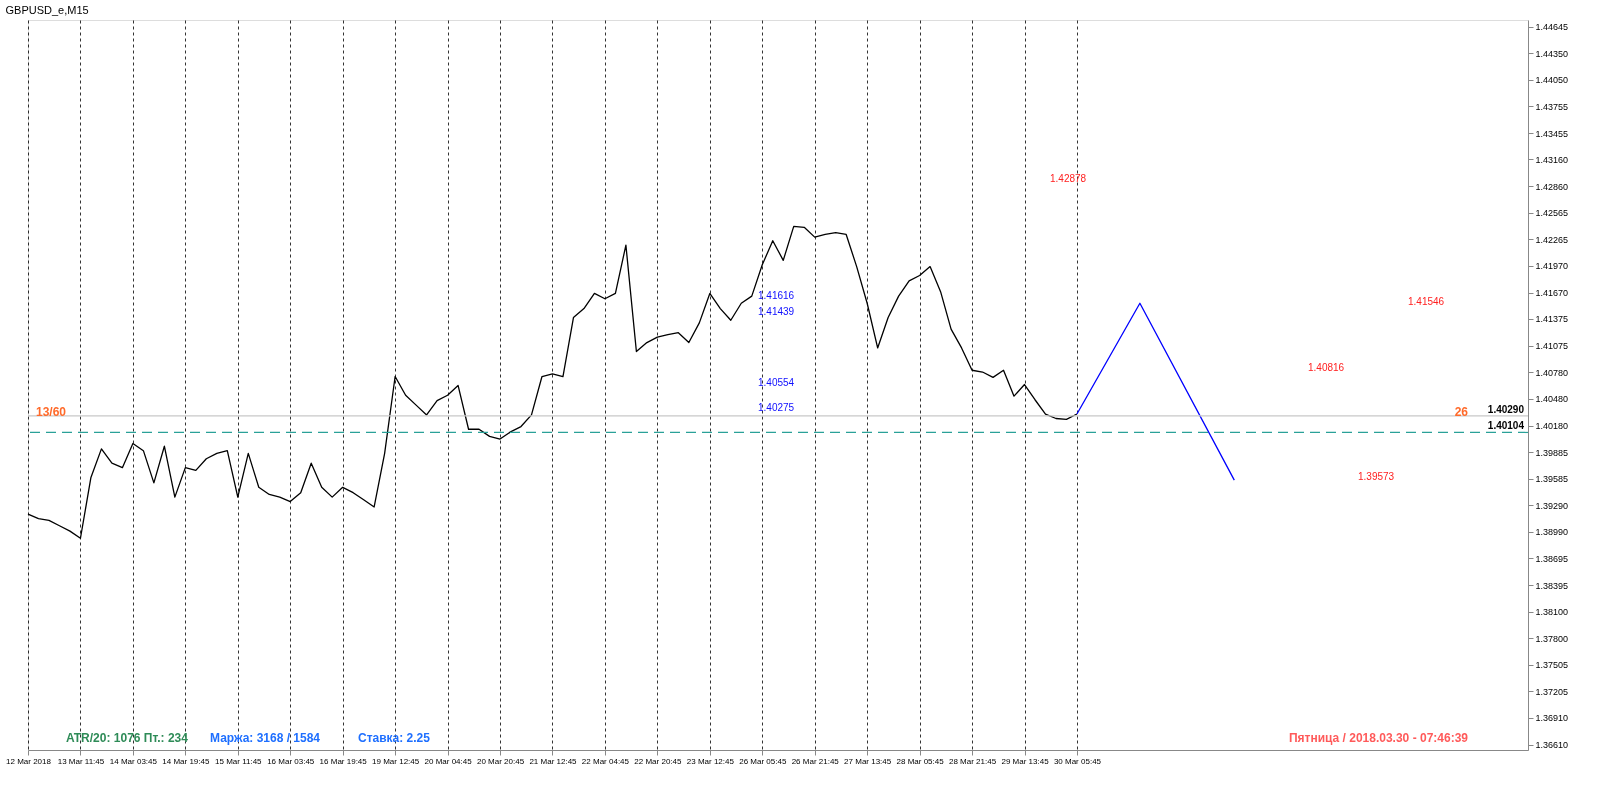 The image size is (1600, 809). What do you see at coordinates (1426, 301) in the screenshot?
I see `annotation: 1.41546` at bounding box center [1426, 301].